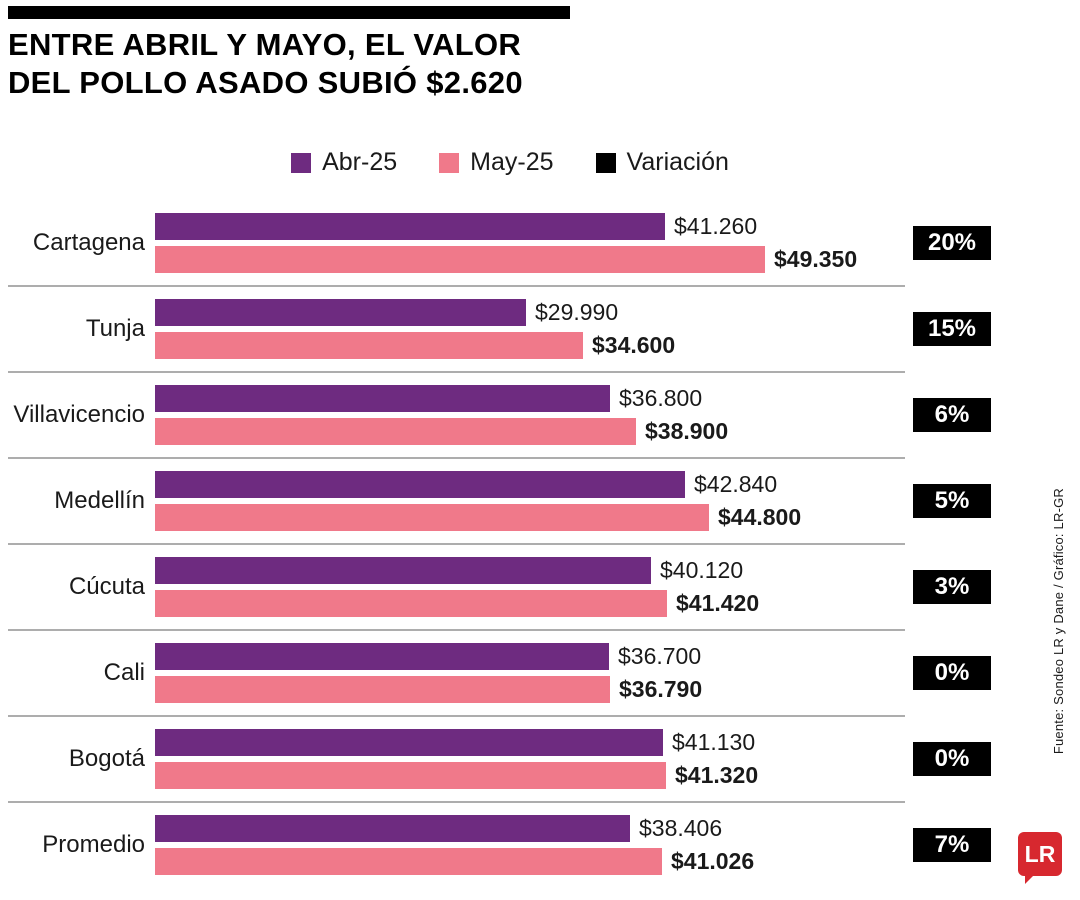 The width and height of the screenshot is (1080, 900). I want to click on may-bar-line: $34.600, so click(577, 345).